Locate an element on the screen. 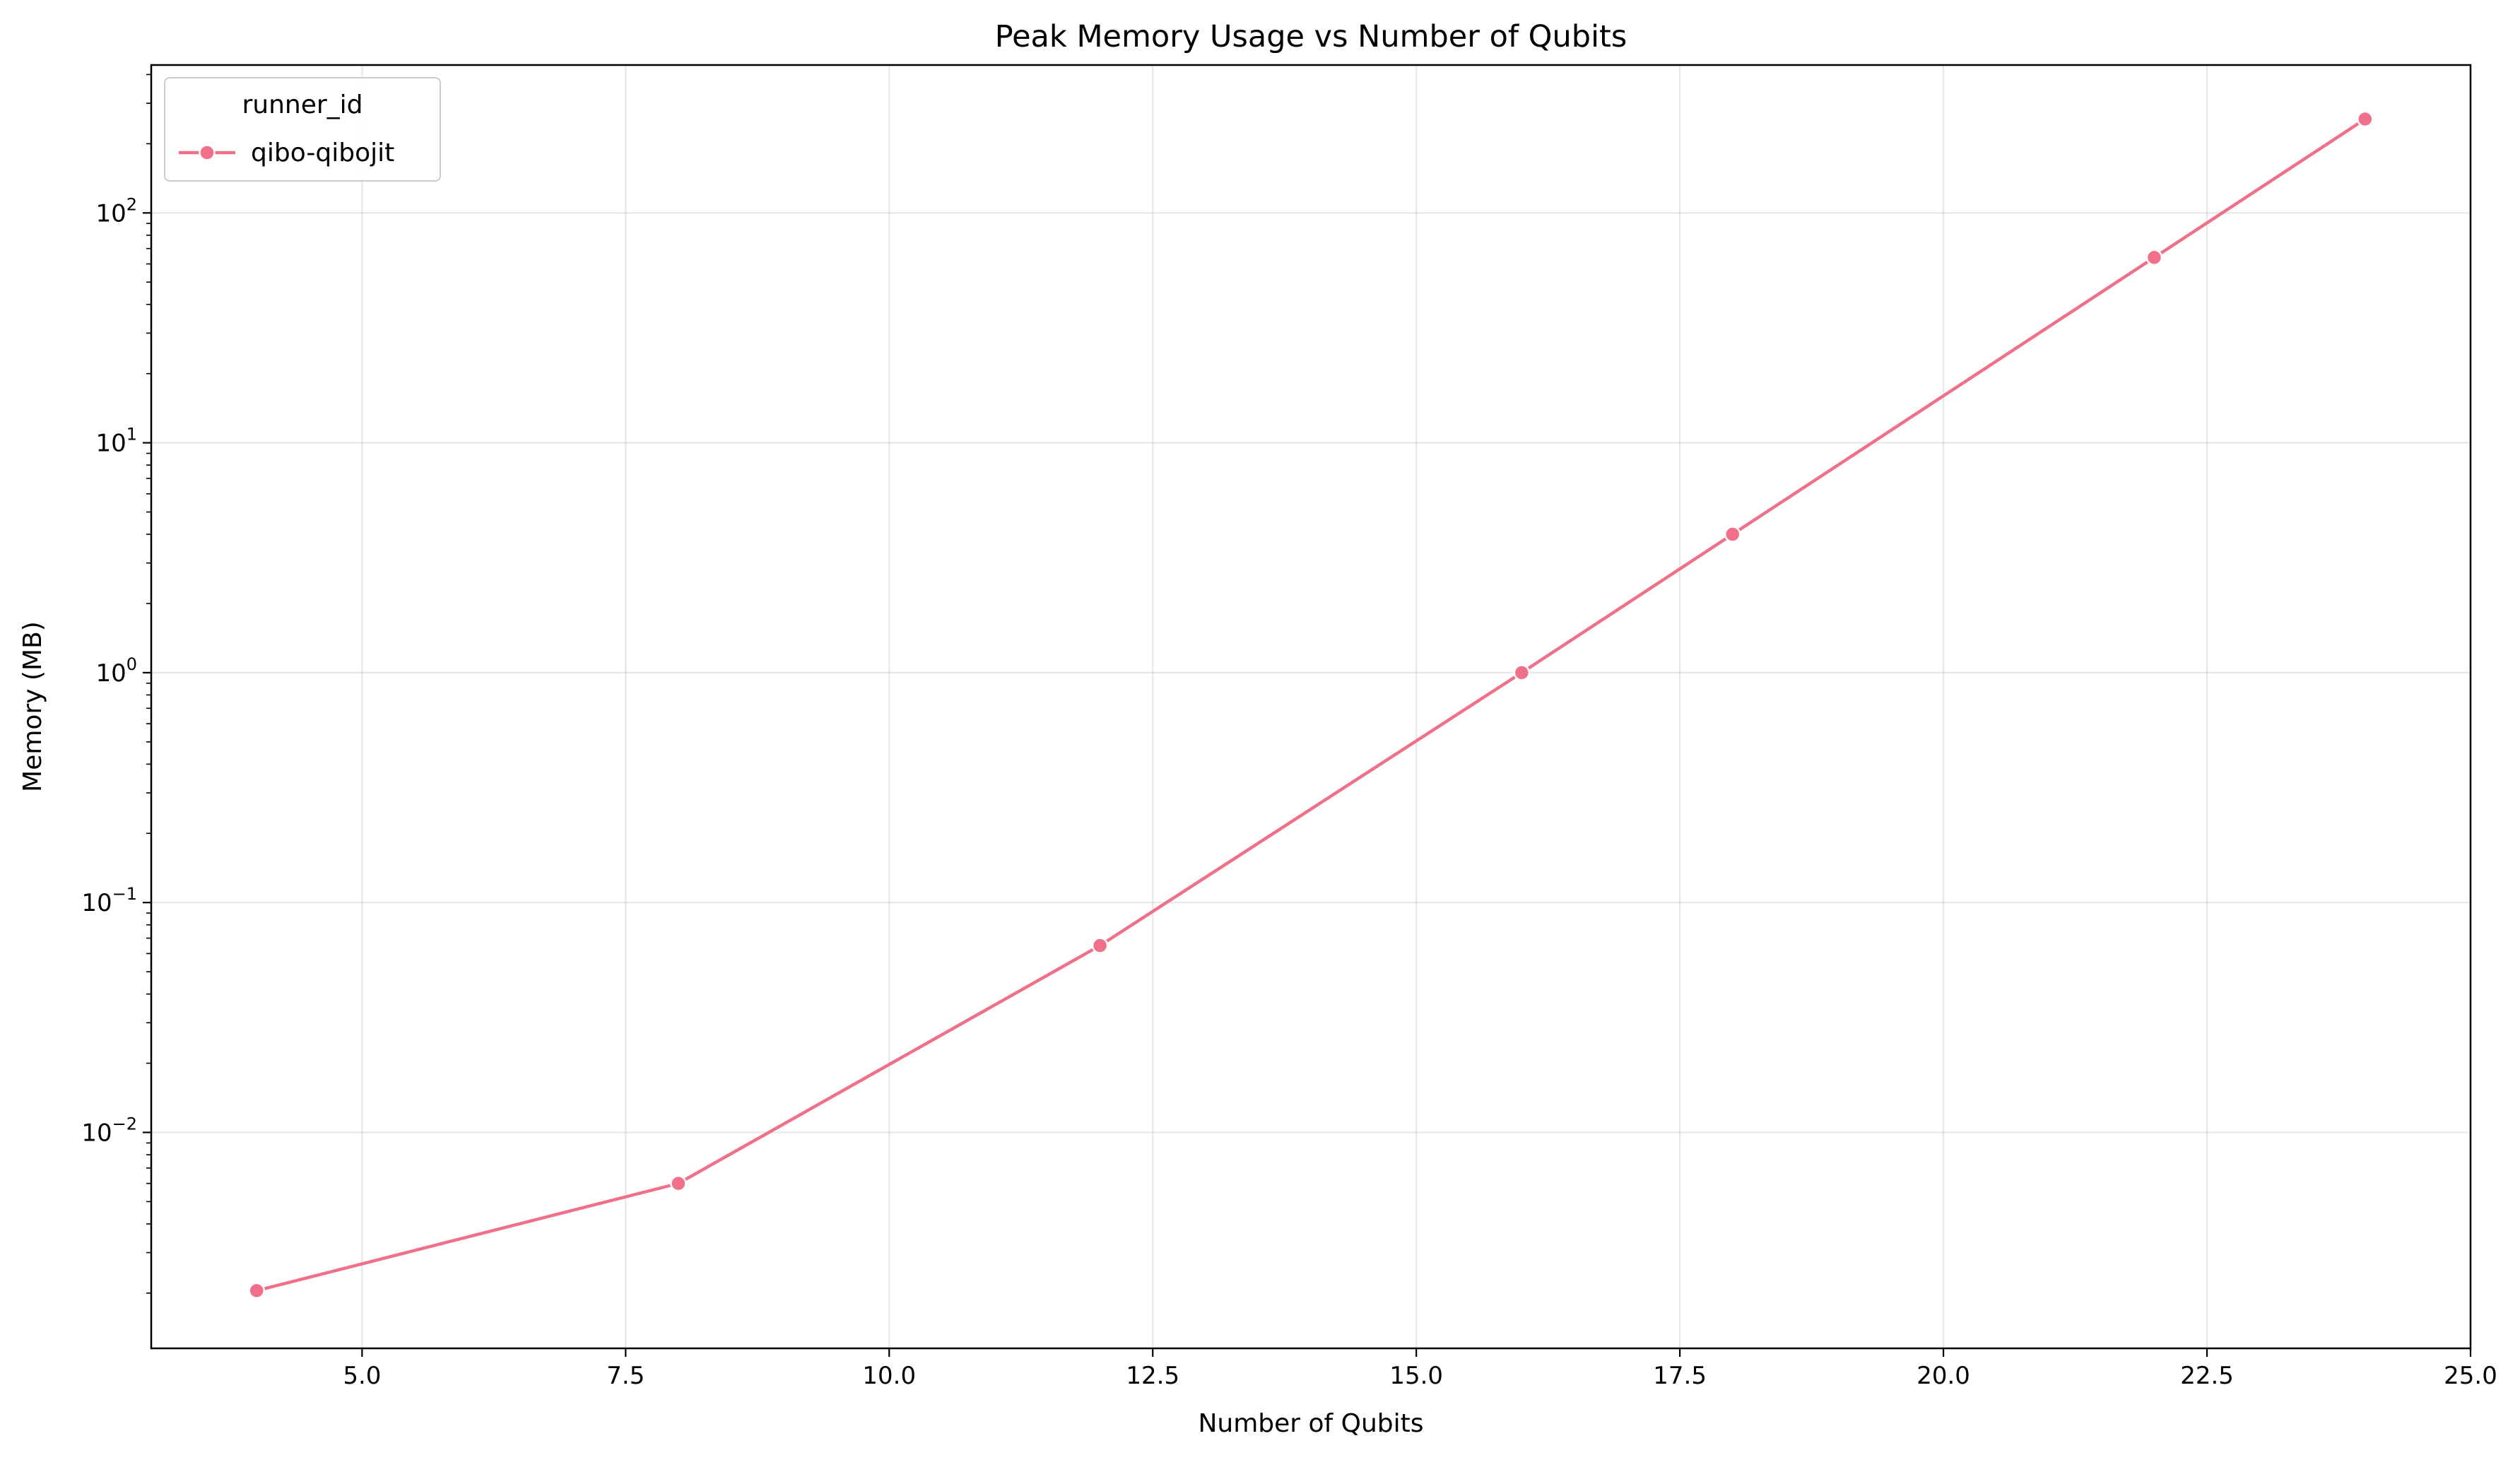  legend: runner_id qibo-qibojit is located at coordinates (302, 129).